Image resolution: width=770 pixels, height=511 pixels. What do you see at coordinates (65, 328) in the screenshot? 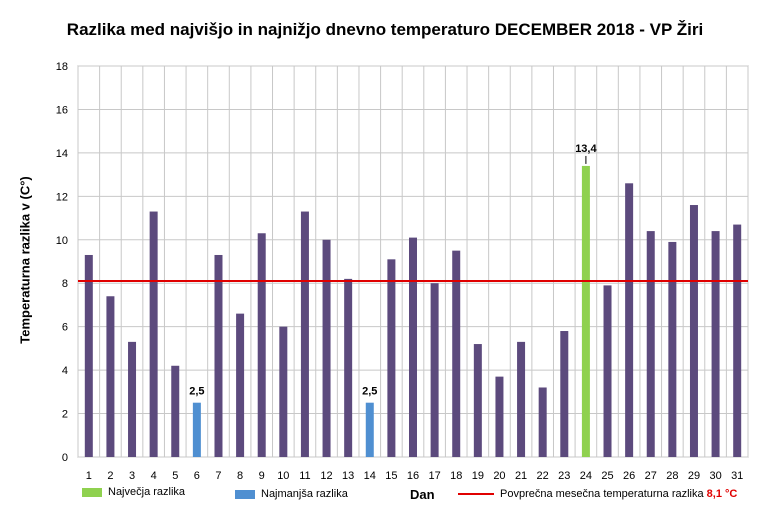
I see `y-tick-label: 6` at bounding box center [65, 328].